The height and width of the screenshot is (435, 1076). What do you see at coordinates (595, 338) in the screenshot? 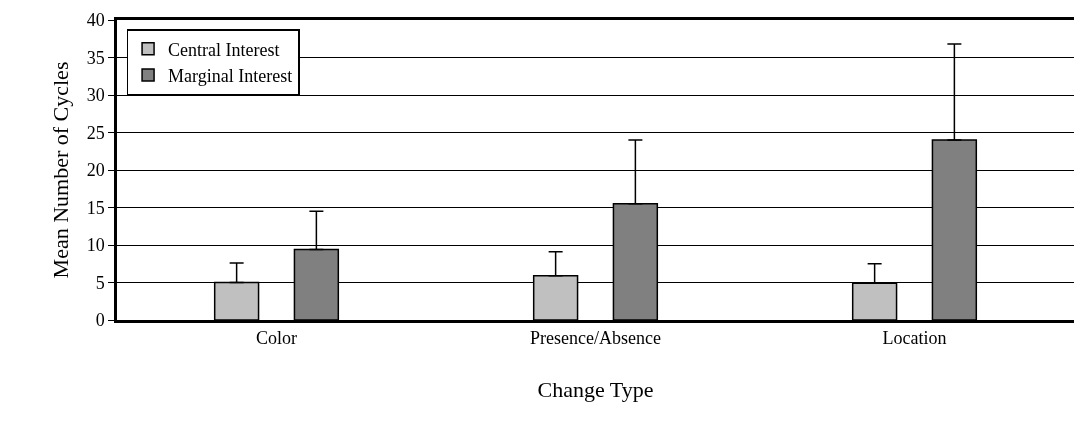
I see `x-tick-label: Presence/Absence` at bounding box center [595, 338].